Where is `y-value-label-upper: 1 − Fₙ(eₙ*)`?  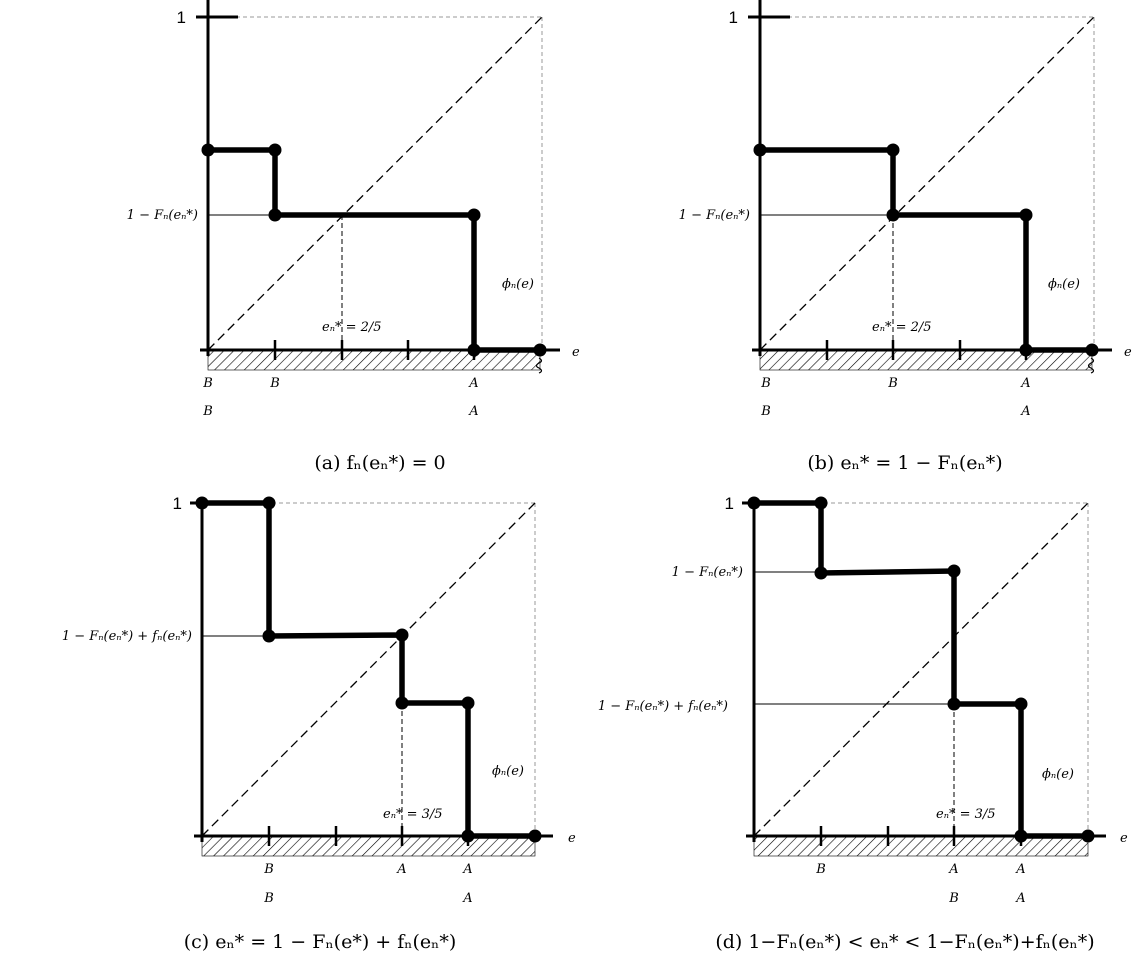 y-value-label-upper: 1 − Fₙ(eₙ*) is located at coordinates (707, 572).